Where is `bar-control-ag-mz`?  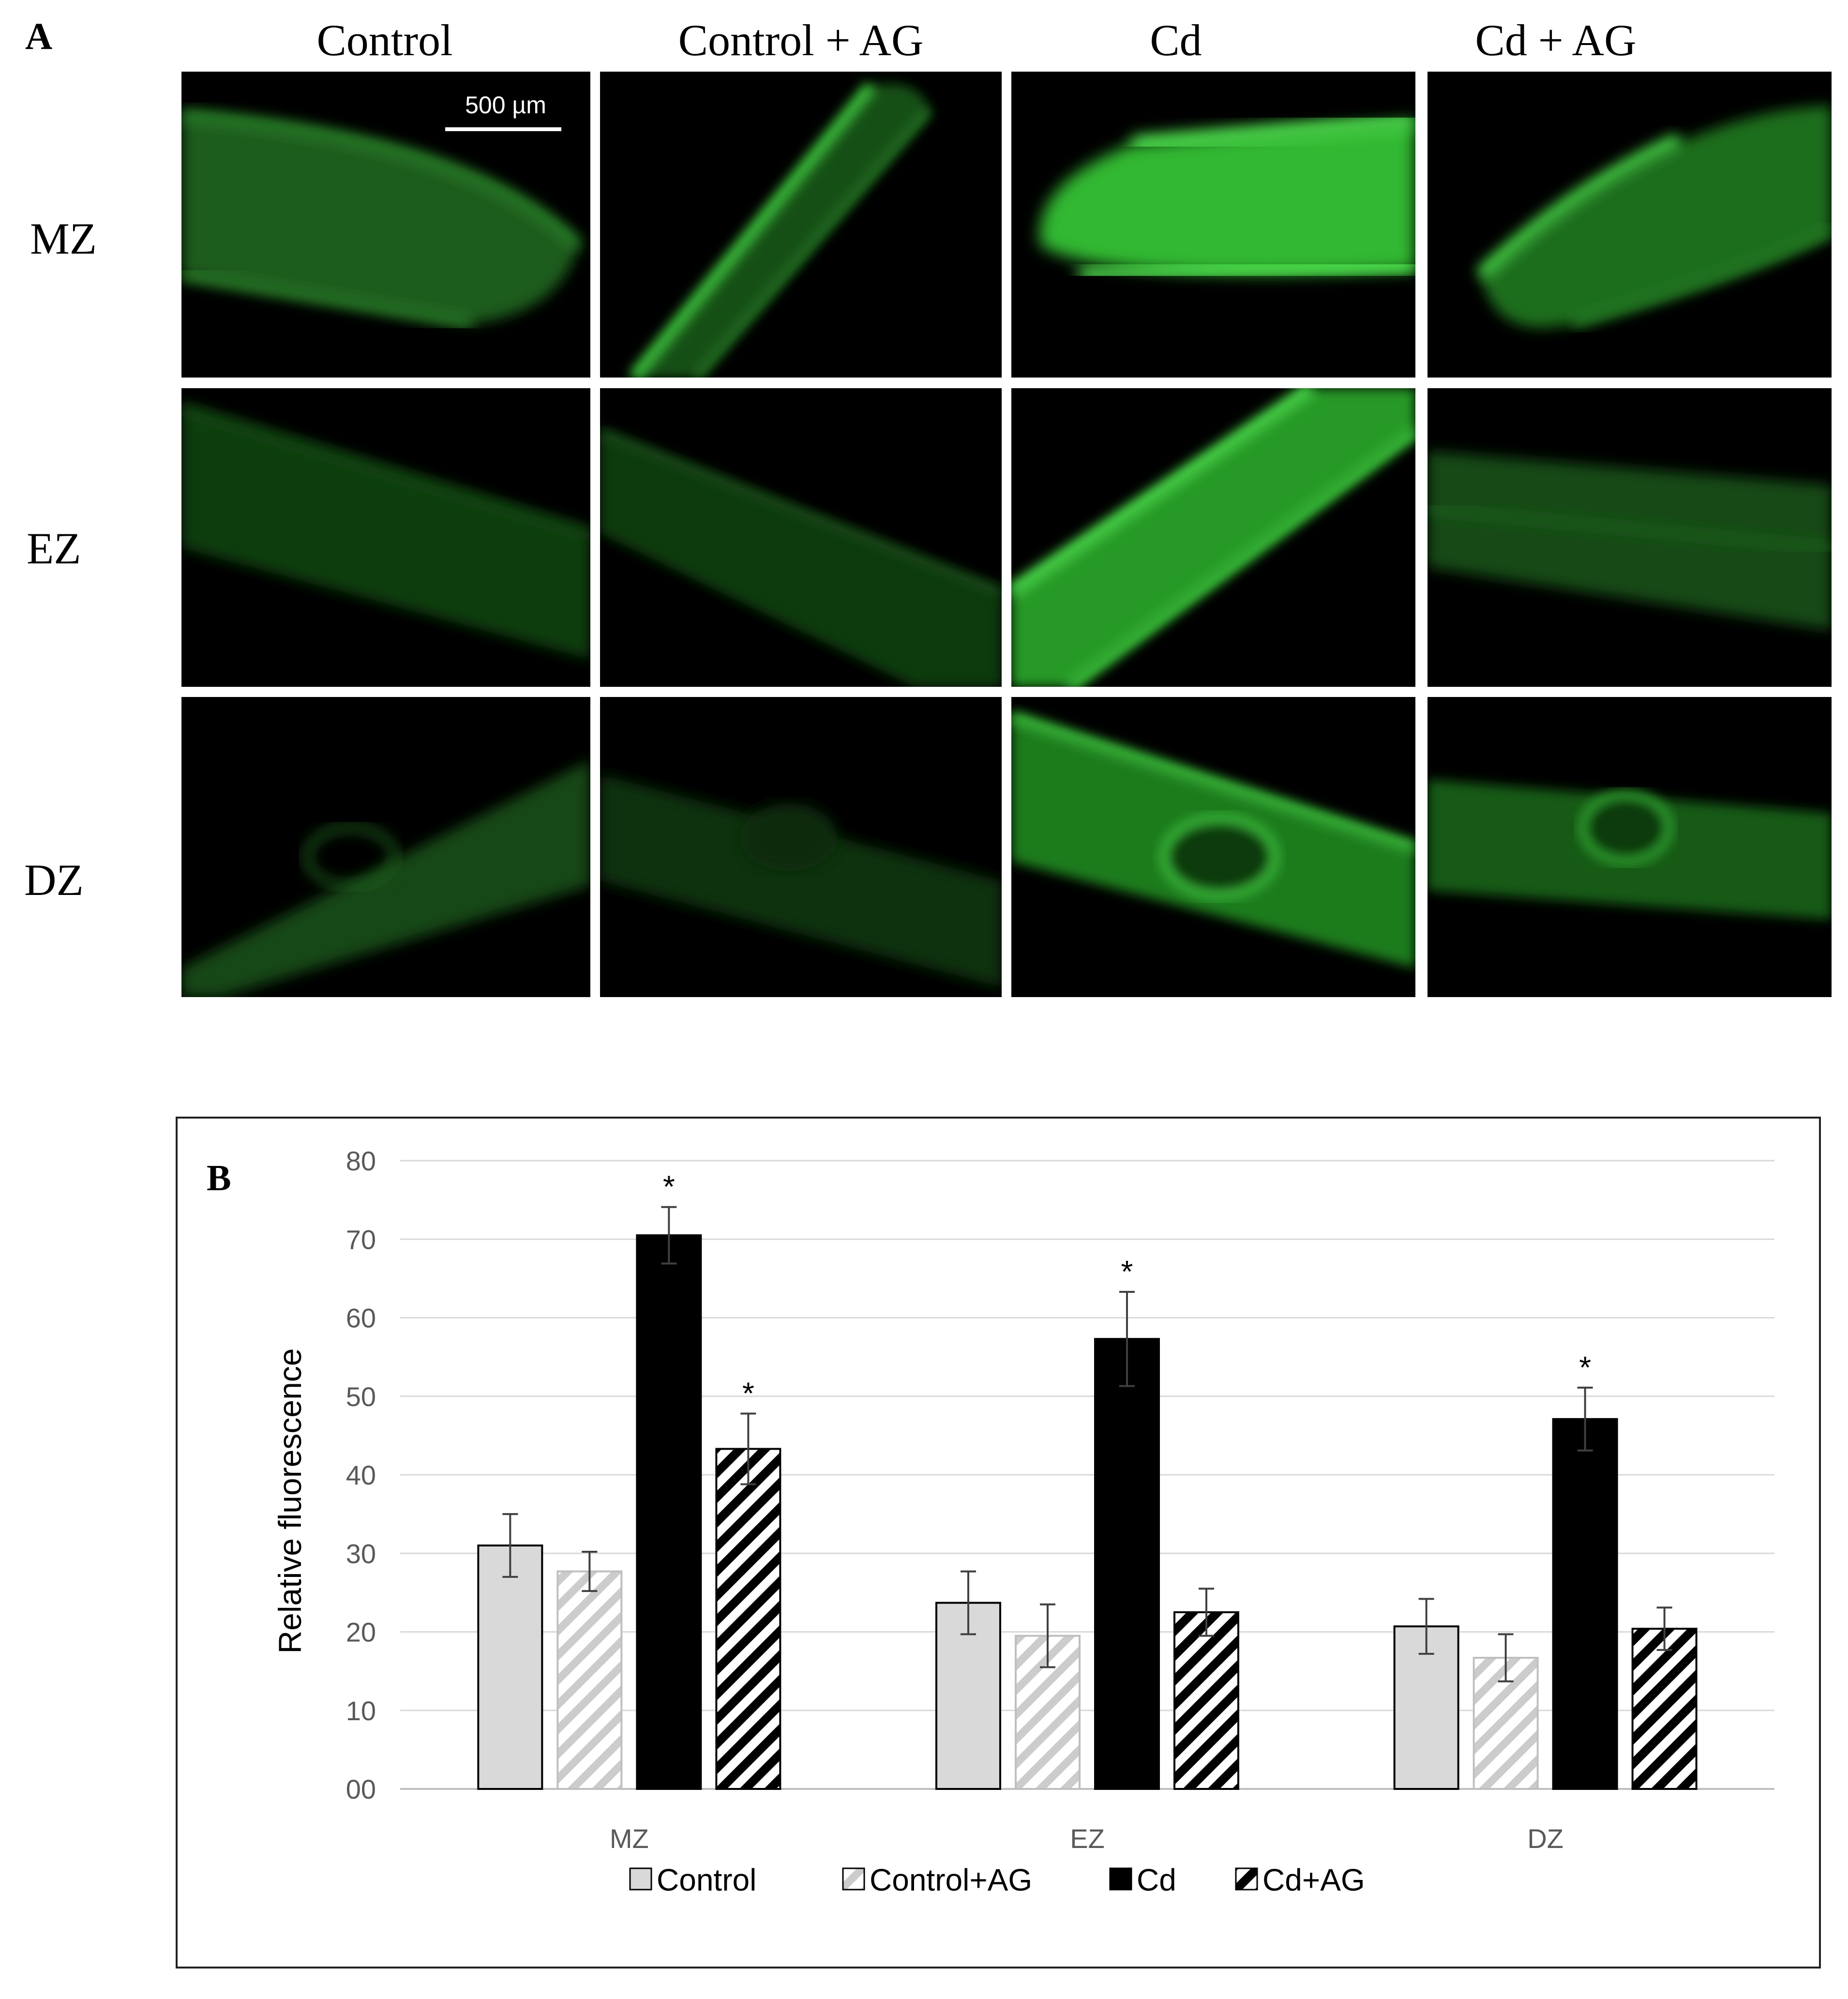 bar-control-ag-mz is located at coordinates (589, 1680).